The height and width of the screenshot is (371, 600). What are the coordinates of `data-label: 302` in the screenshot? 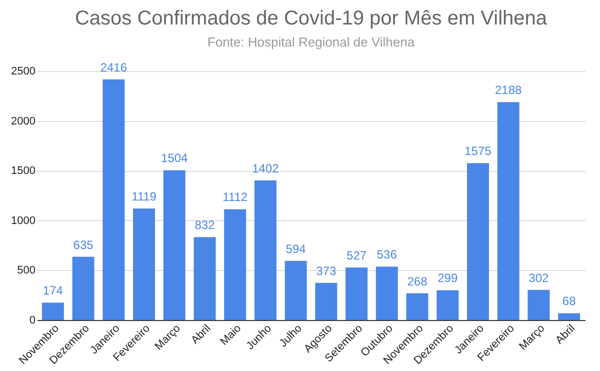 It's located at (539, 277).